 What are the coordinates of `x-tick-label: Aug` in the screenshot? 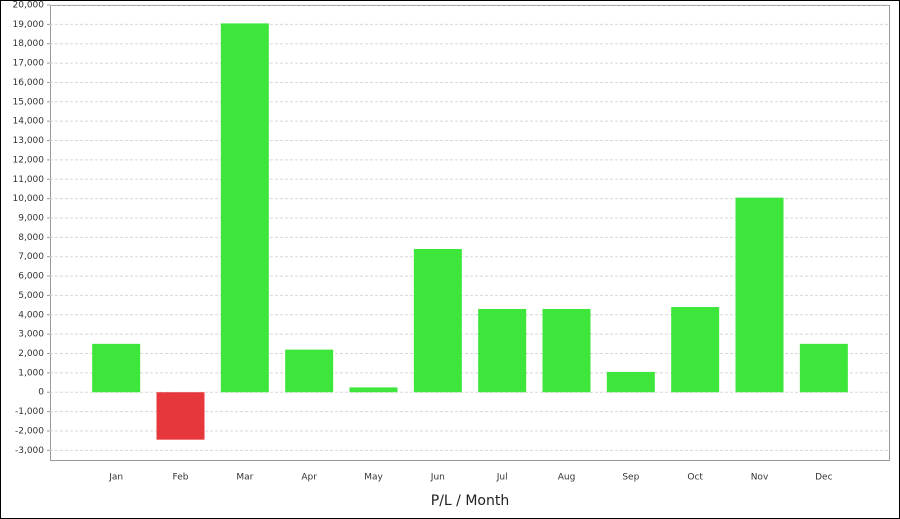 It's located at (567, 478).